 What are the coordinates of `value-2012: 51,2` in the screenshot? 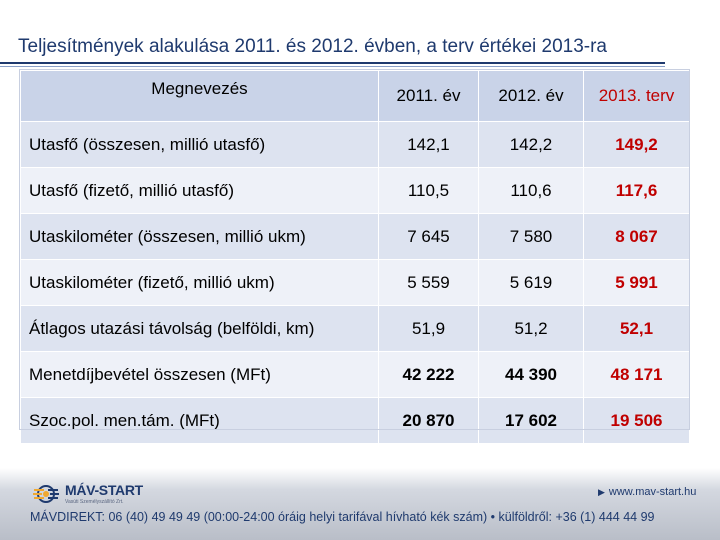 It's located at (531, 328).